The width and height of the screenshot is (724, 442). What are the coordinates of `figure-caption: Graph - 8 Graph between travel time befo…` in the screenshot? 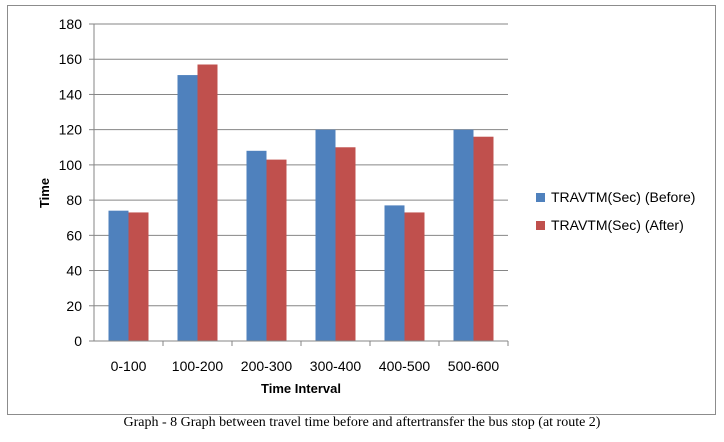 It's located at (362, 422).